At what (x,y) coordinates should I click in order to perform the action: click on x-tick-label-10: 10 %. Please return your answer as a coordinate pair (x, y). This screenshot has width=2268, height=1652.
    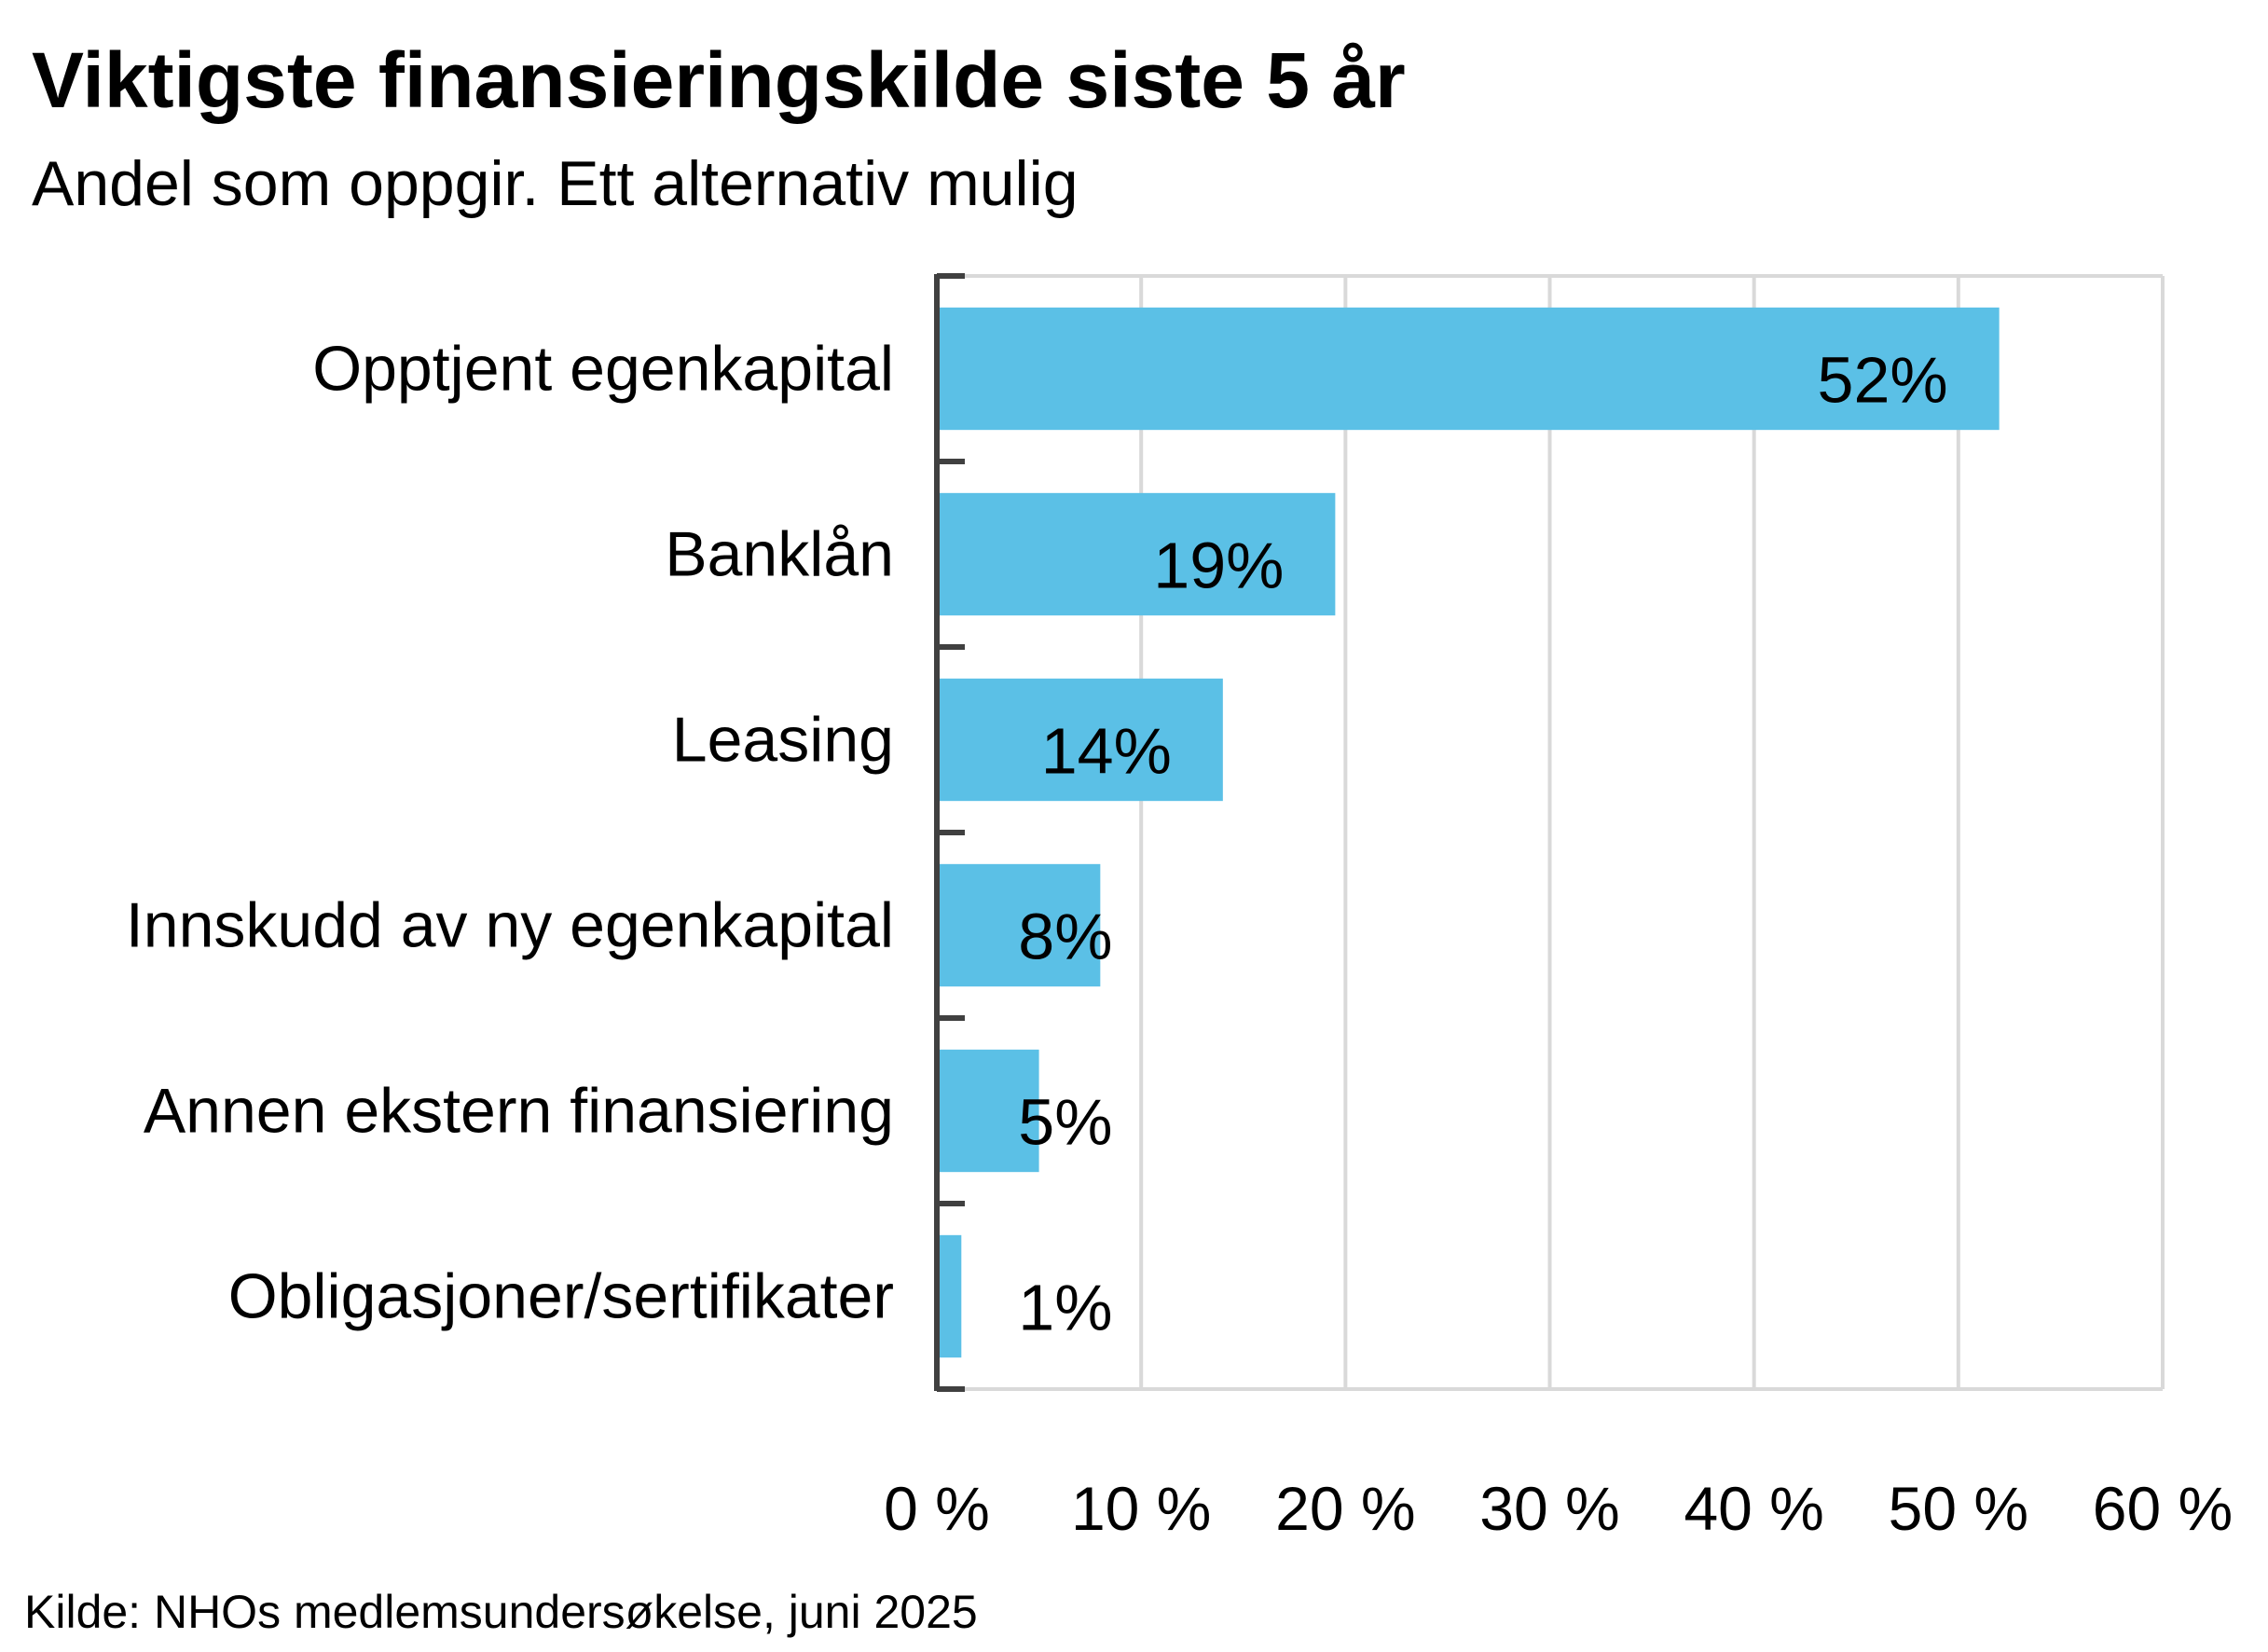
    Looking at the image, I should click on (1141, 1509).